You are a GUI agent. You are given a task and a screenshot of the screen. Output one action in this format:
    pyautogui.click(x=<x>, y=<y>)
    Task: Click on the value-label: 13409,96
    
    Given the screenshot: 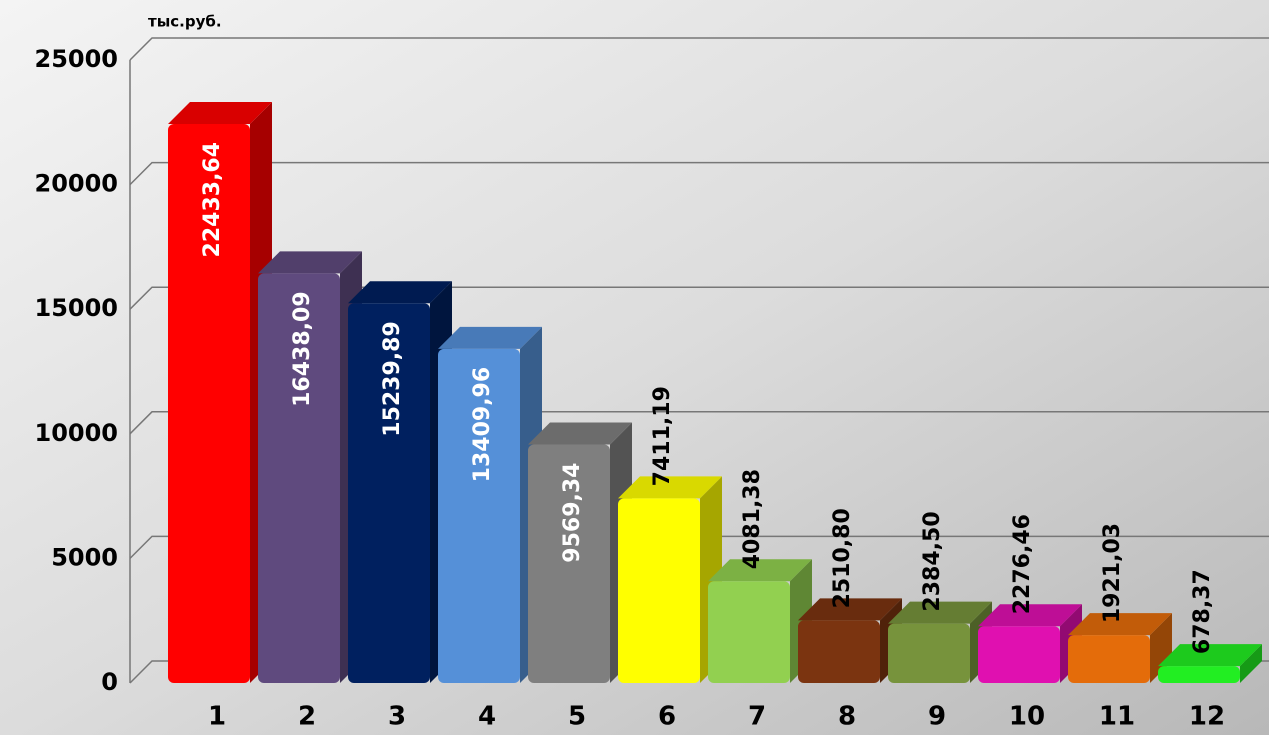 What is the action you would take?
    pyautogui.click(x=482, y=425)
    